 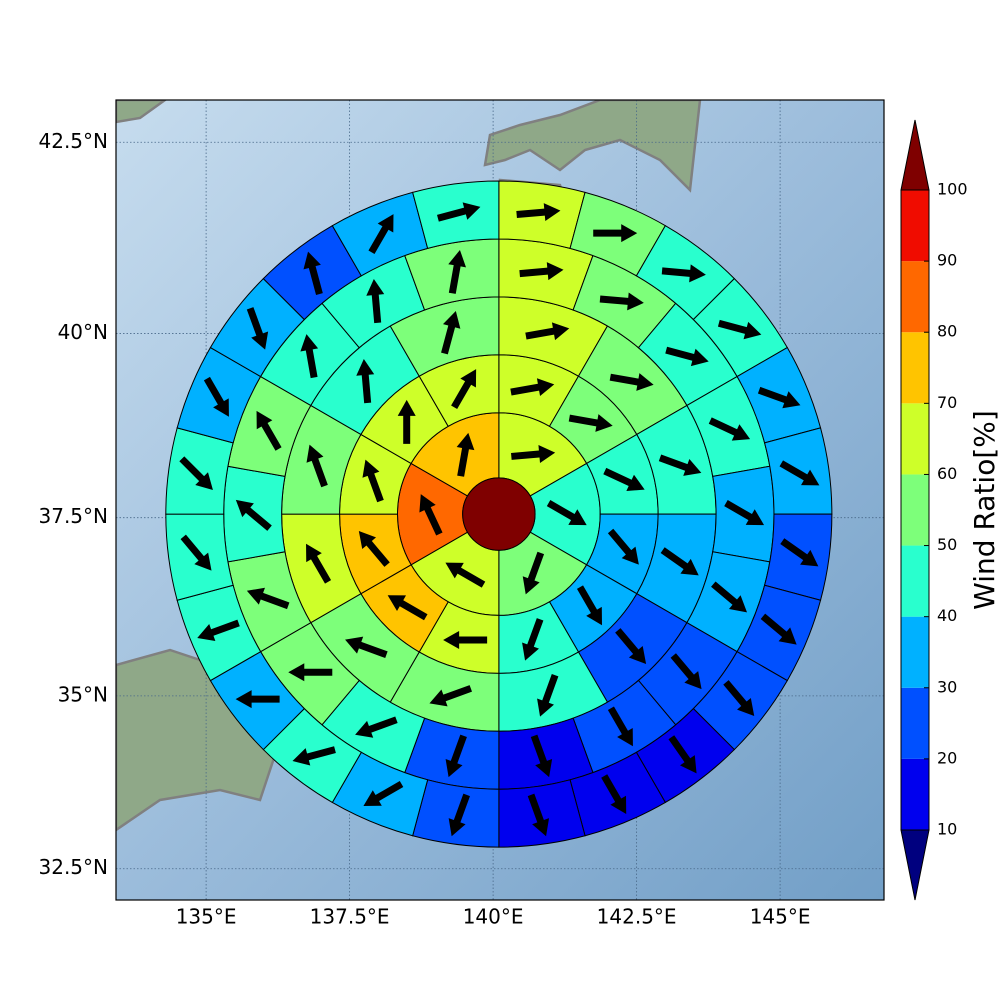 I want to click on colorbar-tick-label: 90, so click(x=947, y=260).